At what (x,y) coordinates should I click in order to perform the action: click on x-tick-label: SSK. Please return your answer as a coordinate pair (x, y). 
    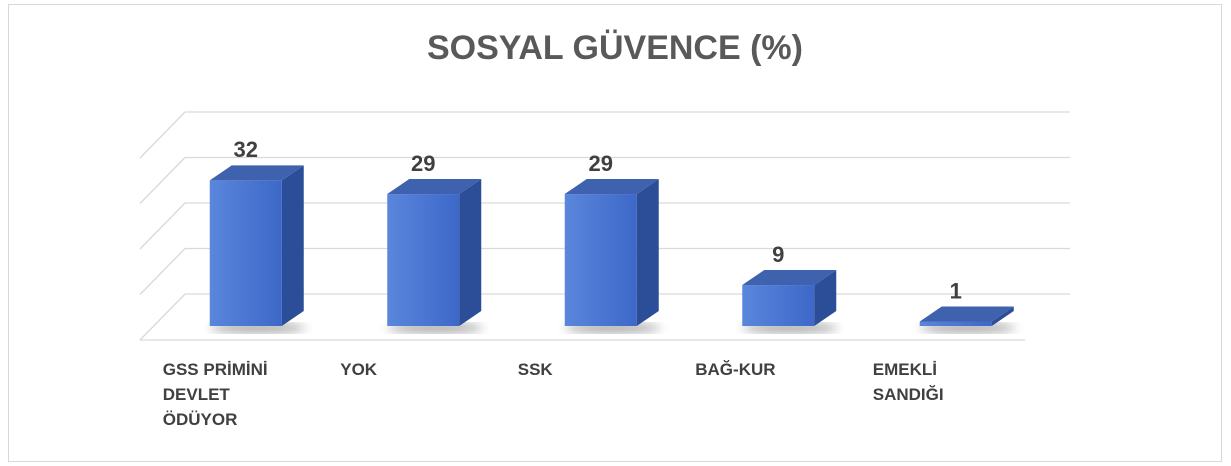
    Looking at the image, I should click on (535, 369).